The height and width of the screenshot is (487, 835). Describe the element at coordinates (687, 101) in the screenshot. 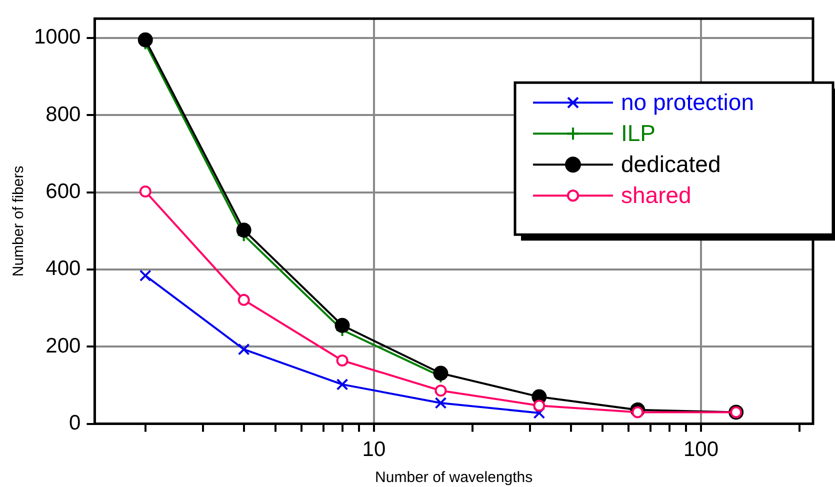

I see `legend-label: no protection` at that location.